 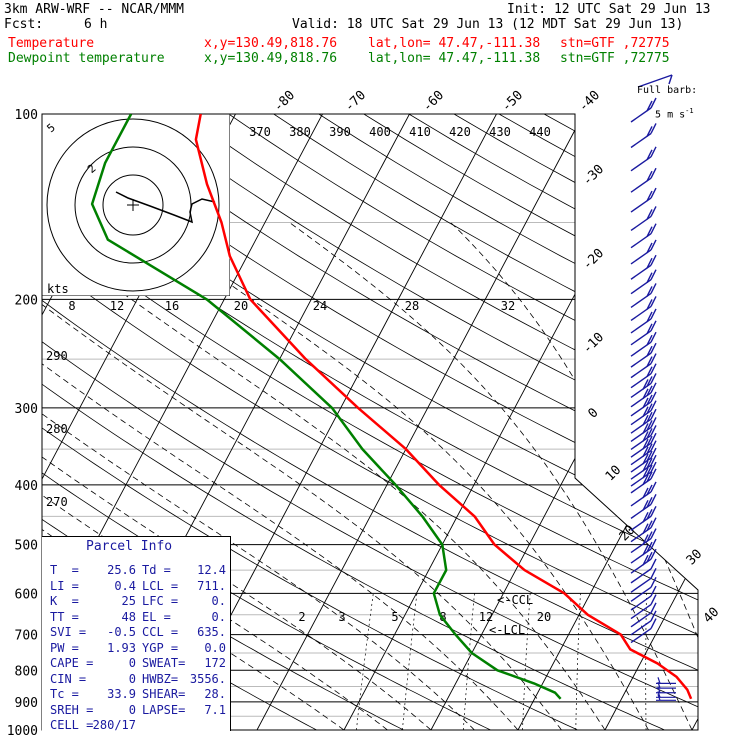 What do you see at coordinates (132, 709) in the screenshot?
I see `parcel-field-value: 0` at bounding box center [132, 709].